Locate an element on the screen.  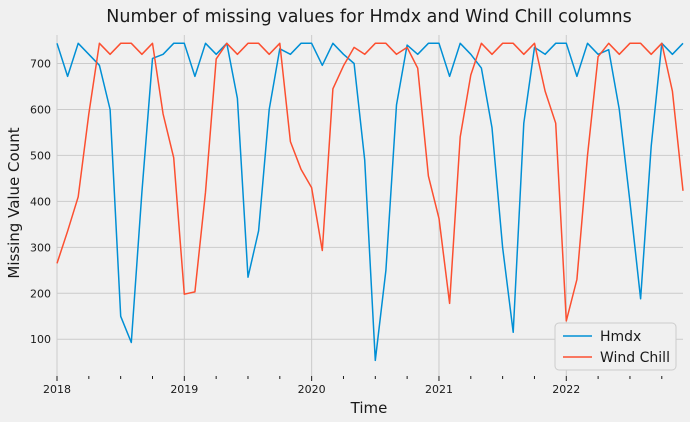
y-tick-label: 500 is located at coordinates (40, 155).